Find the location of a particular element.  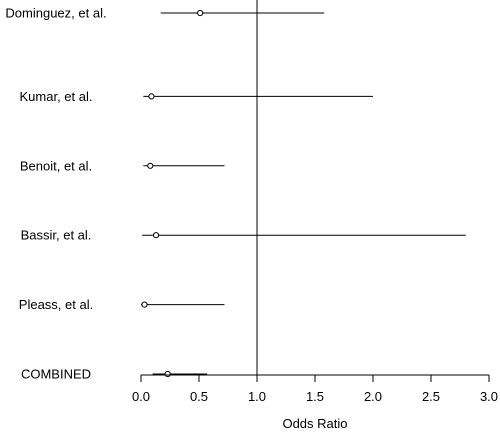

x-tick-label: 1.0 is located at coordinates (257, 396).